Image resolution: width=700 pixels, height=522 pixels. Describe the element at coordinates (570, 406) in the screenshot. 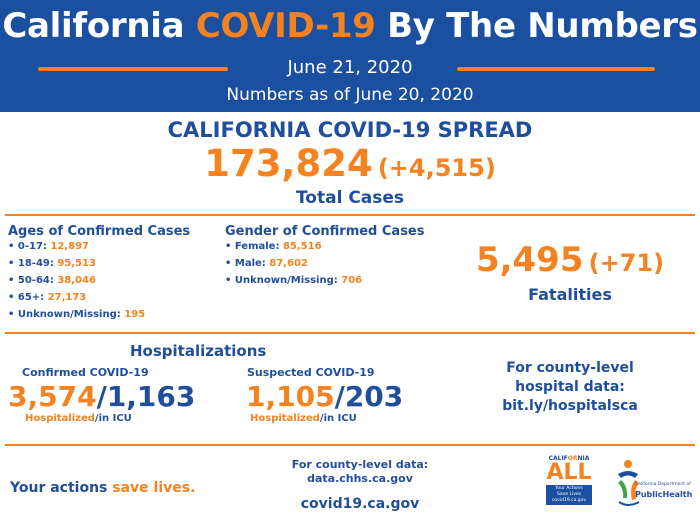

I see `hospital-data-link: bit.ly/hospitalsca` at that location.